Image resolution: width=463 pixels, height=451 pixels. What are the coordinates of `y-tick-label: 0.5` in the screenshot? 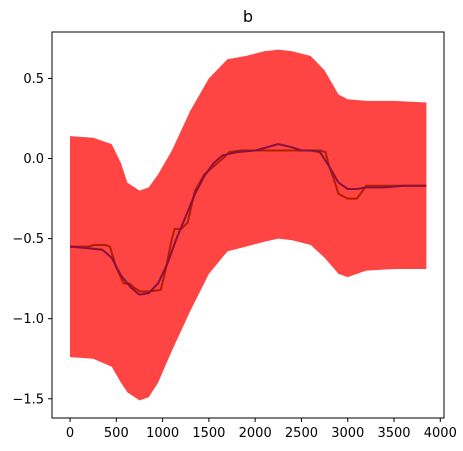 It's located at (33, 79).